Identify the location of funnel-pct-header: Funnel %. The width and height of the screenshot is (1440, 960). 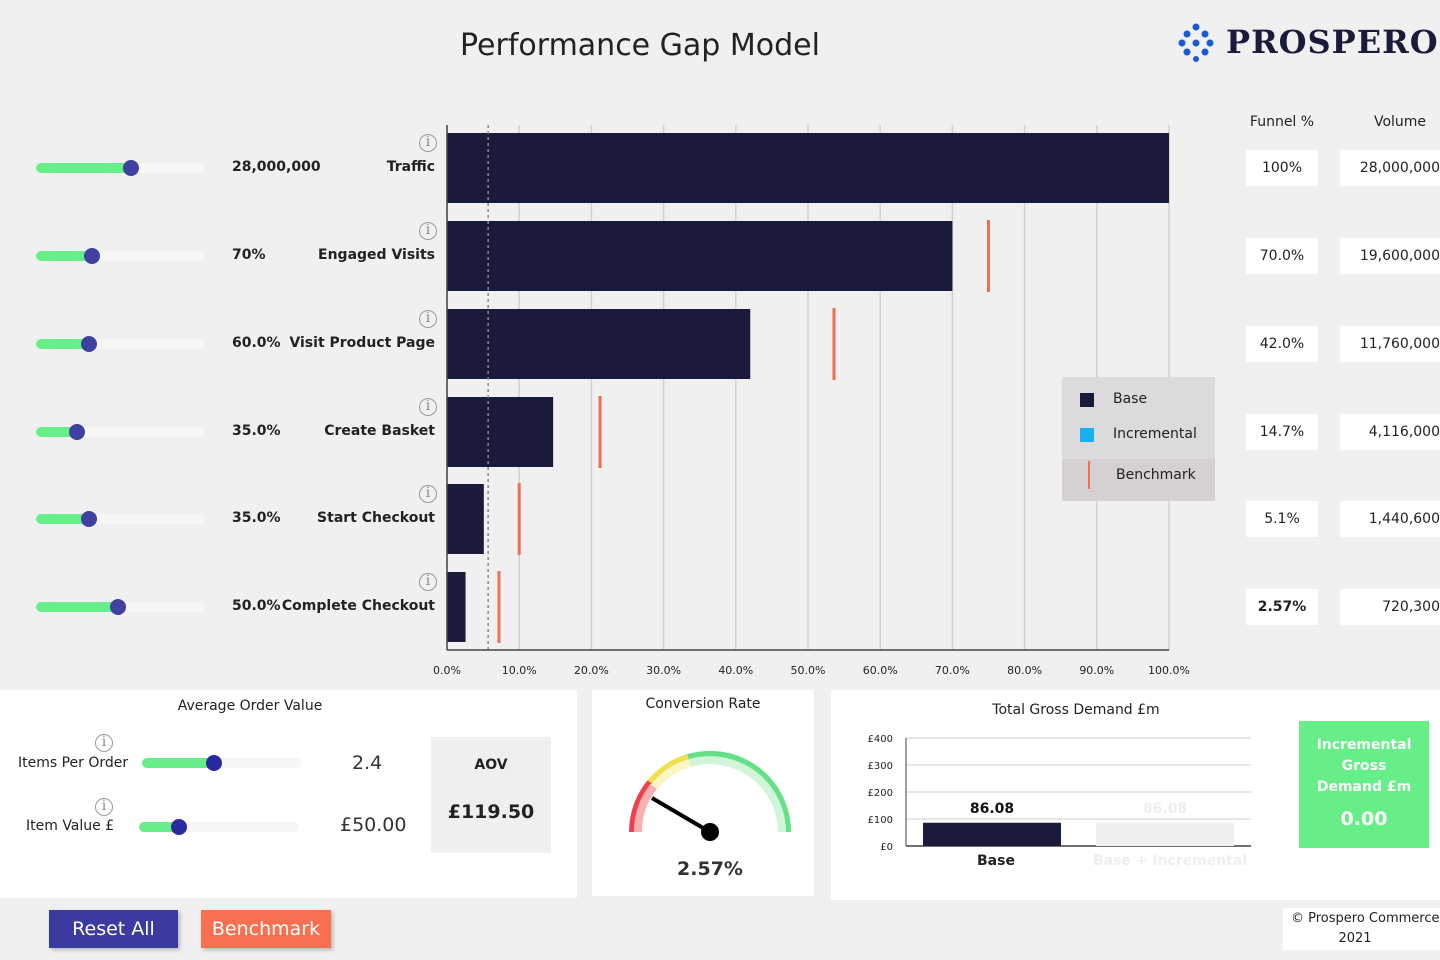
(1282, 122).